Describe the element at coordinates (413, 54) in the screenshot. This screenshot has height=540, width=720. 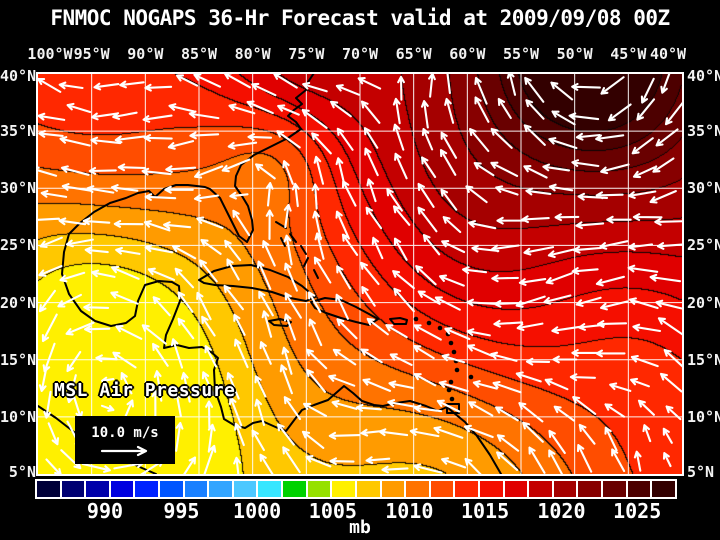
I see `lon-tick-label: 65°W` at that location.